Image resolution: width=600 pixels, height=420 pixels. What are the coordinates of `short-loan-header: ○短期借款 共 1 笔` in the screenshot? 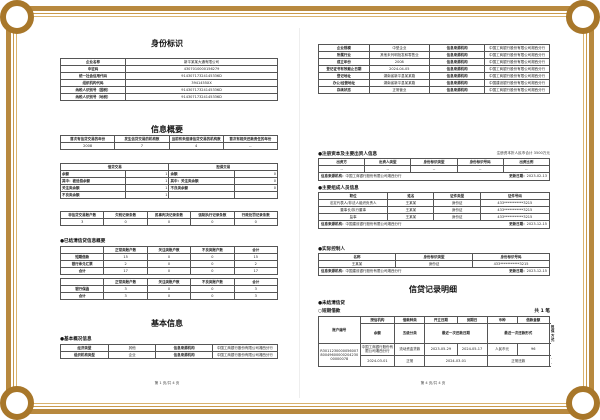 It's located at (434, 311).